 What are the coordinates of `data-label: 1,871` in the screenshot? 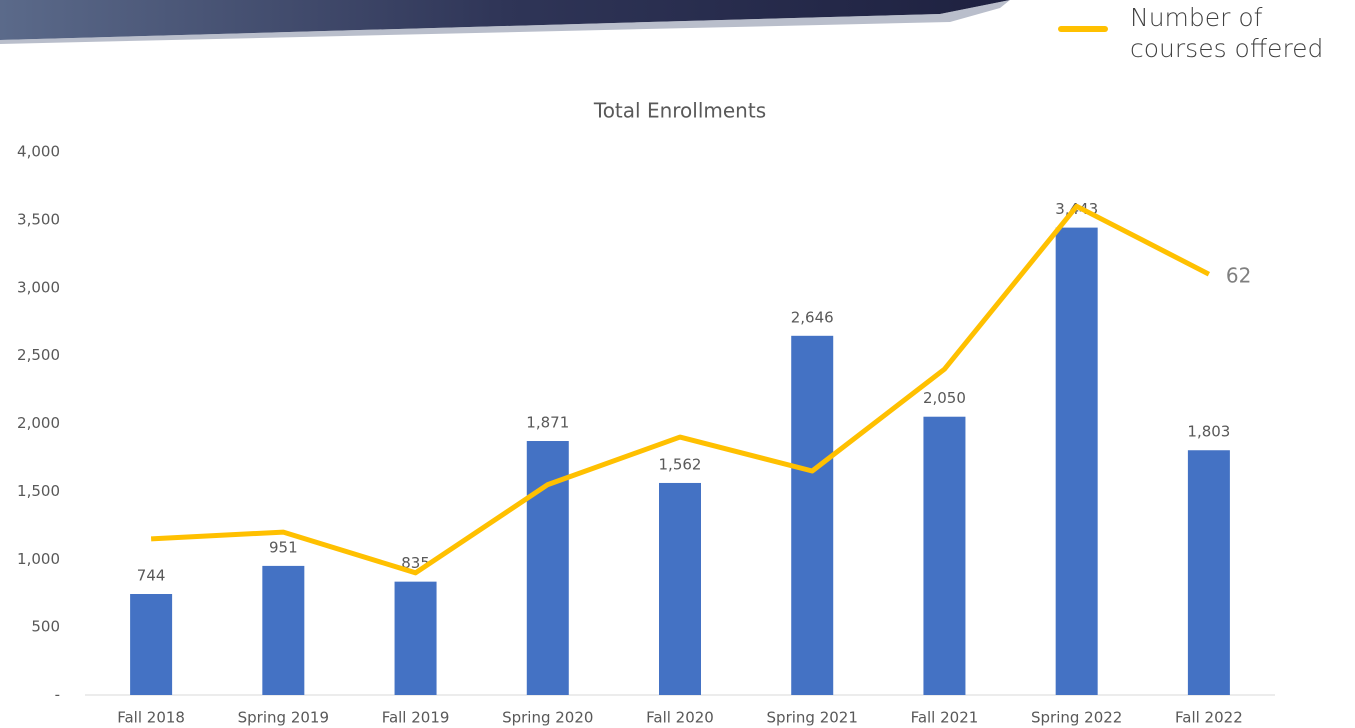 It's located at (547, 423).